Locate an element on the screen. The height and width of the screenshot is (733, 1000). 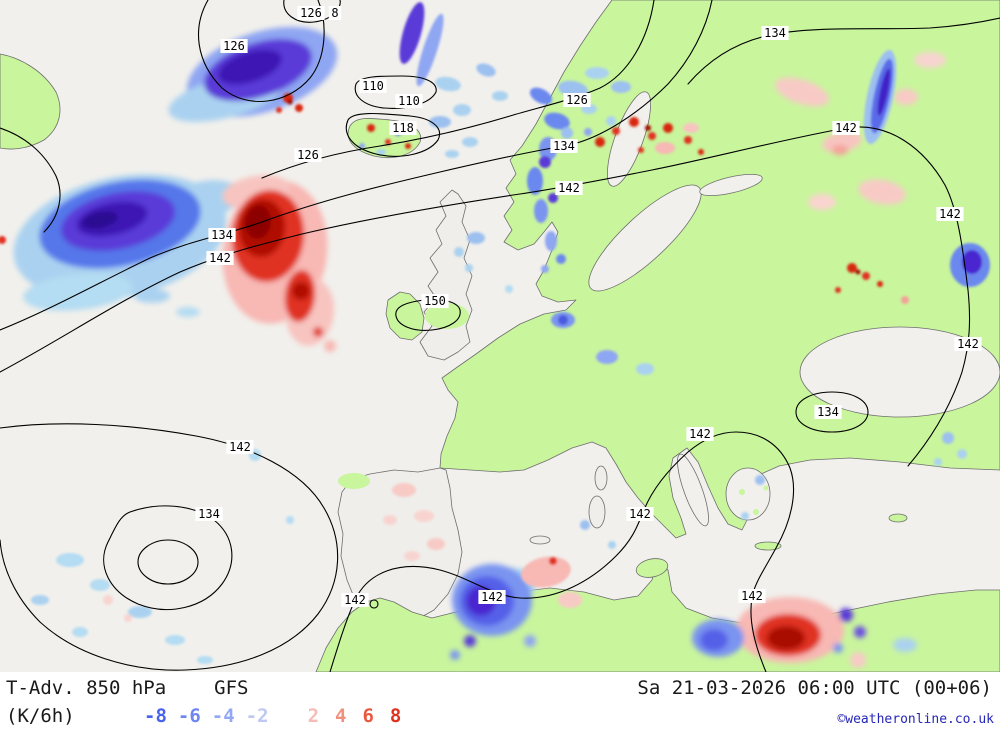
norwegian-sea-streaks is located at coordinates (453, 80).